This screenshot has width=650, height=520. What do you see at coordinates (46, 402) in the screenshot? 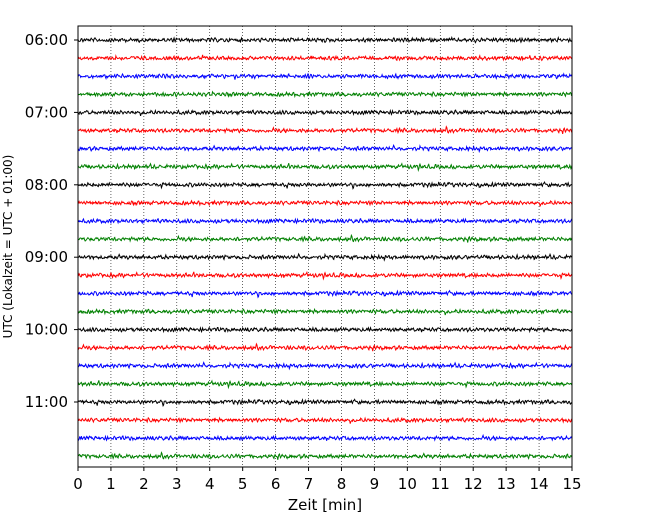
I see `y-tick-label: 11:00` at bounding box center [46, 402].